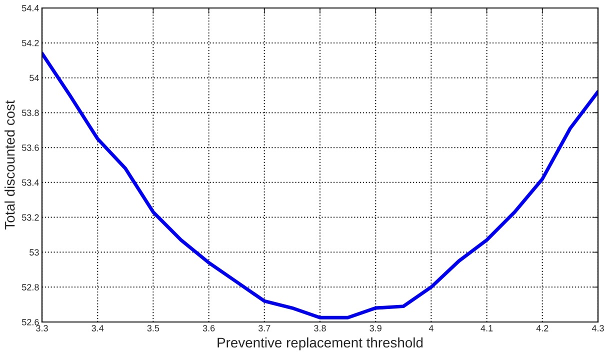 This screenshot has width=606, height=356. What do you see at coordinates (320, 343) in the screenshot?
I see `x-axis-title: Preventive replacement threshold` at bounding box center [320, 343].